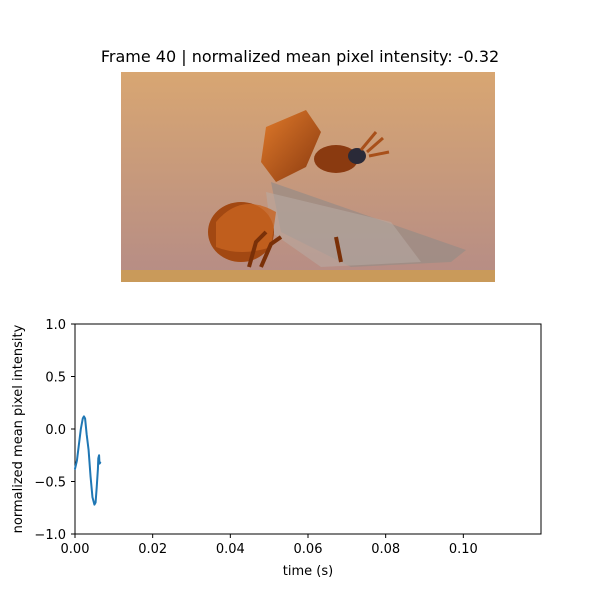  I want to click on x-tick-label: 0.10, so click(463, 549).